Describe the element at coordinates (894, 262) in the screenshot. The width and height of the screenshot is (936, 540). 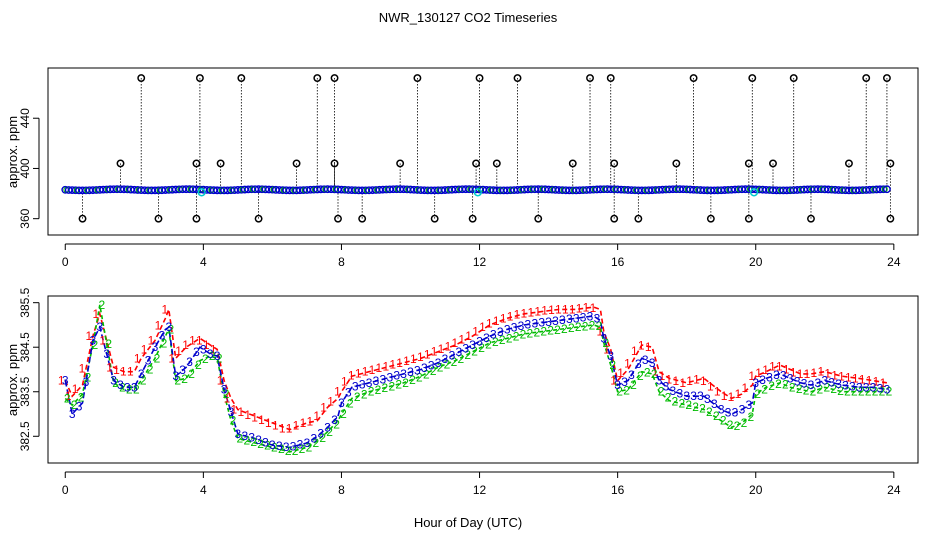
I see `top-x-tick-label: 24` at that location.